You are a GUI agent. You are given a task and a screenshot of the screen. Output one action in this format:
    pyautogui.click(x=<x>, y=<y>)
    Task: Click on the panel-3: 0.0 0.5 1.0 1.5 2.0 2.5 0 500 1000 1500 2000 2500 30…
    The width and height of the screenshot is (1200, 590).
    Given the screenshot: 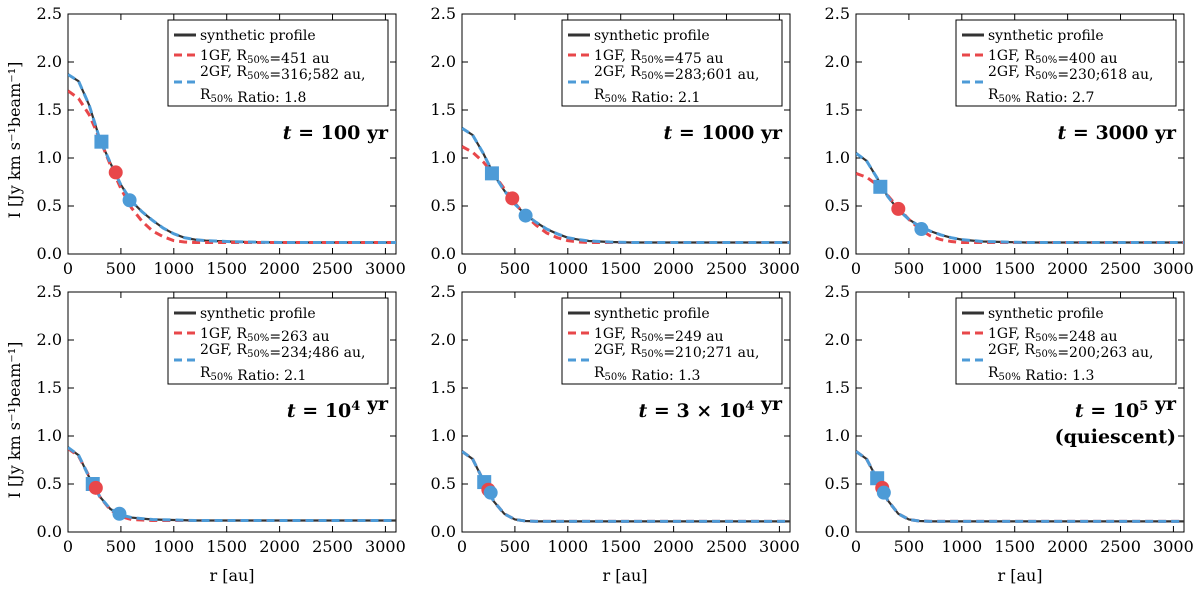 What is the action you would take?
    pyautogui.click(x=1009, y=141)
    